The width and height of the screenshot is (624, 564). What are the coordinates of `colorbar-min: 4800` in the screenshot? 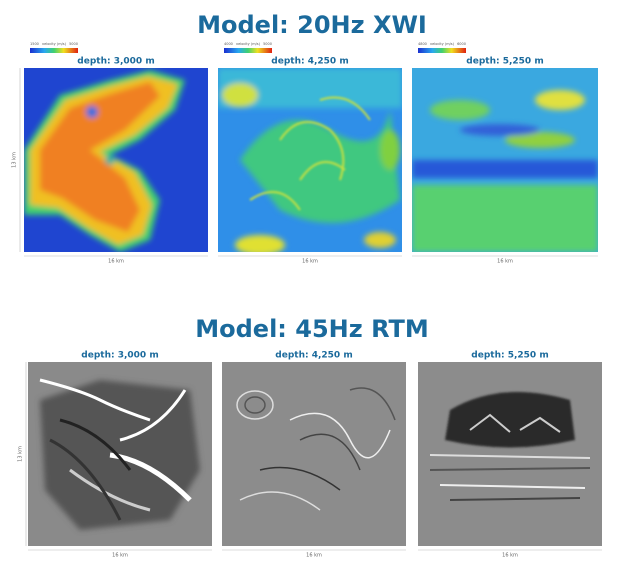 It's located at (422, 44).